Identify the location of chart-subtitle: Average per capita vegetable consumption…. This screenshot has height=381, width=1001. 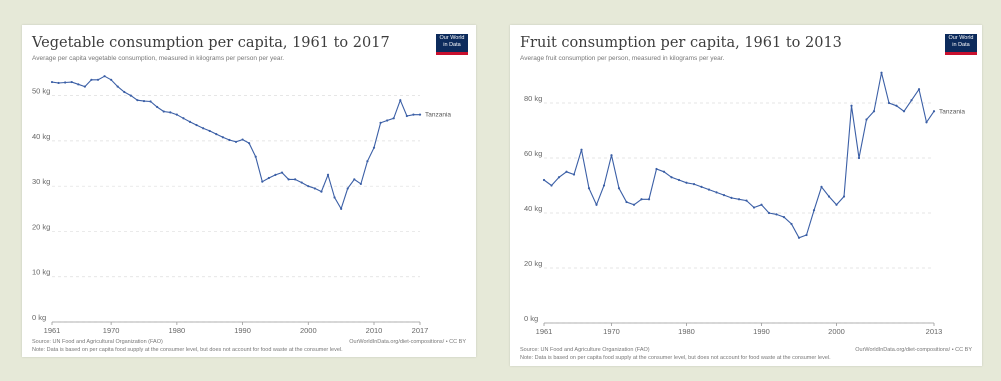
(158, 58).